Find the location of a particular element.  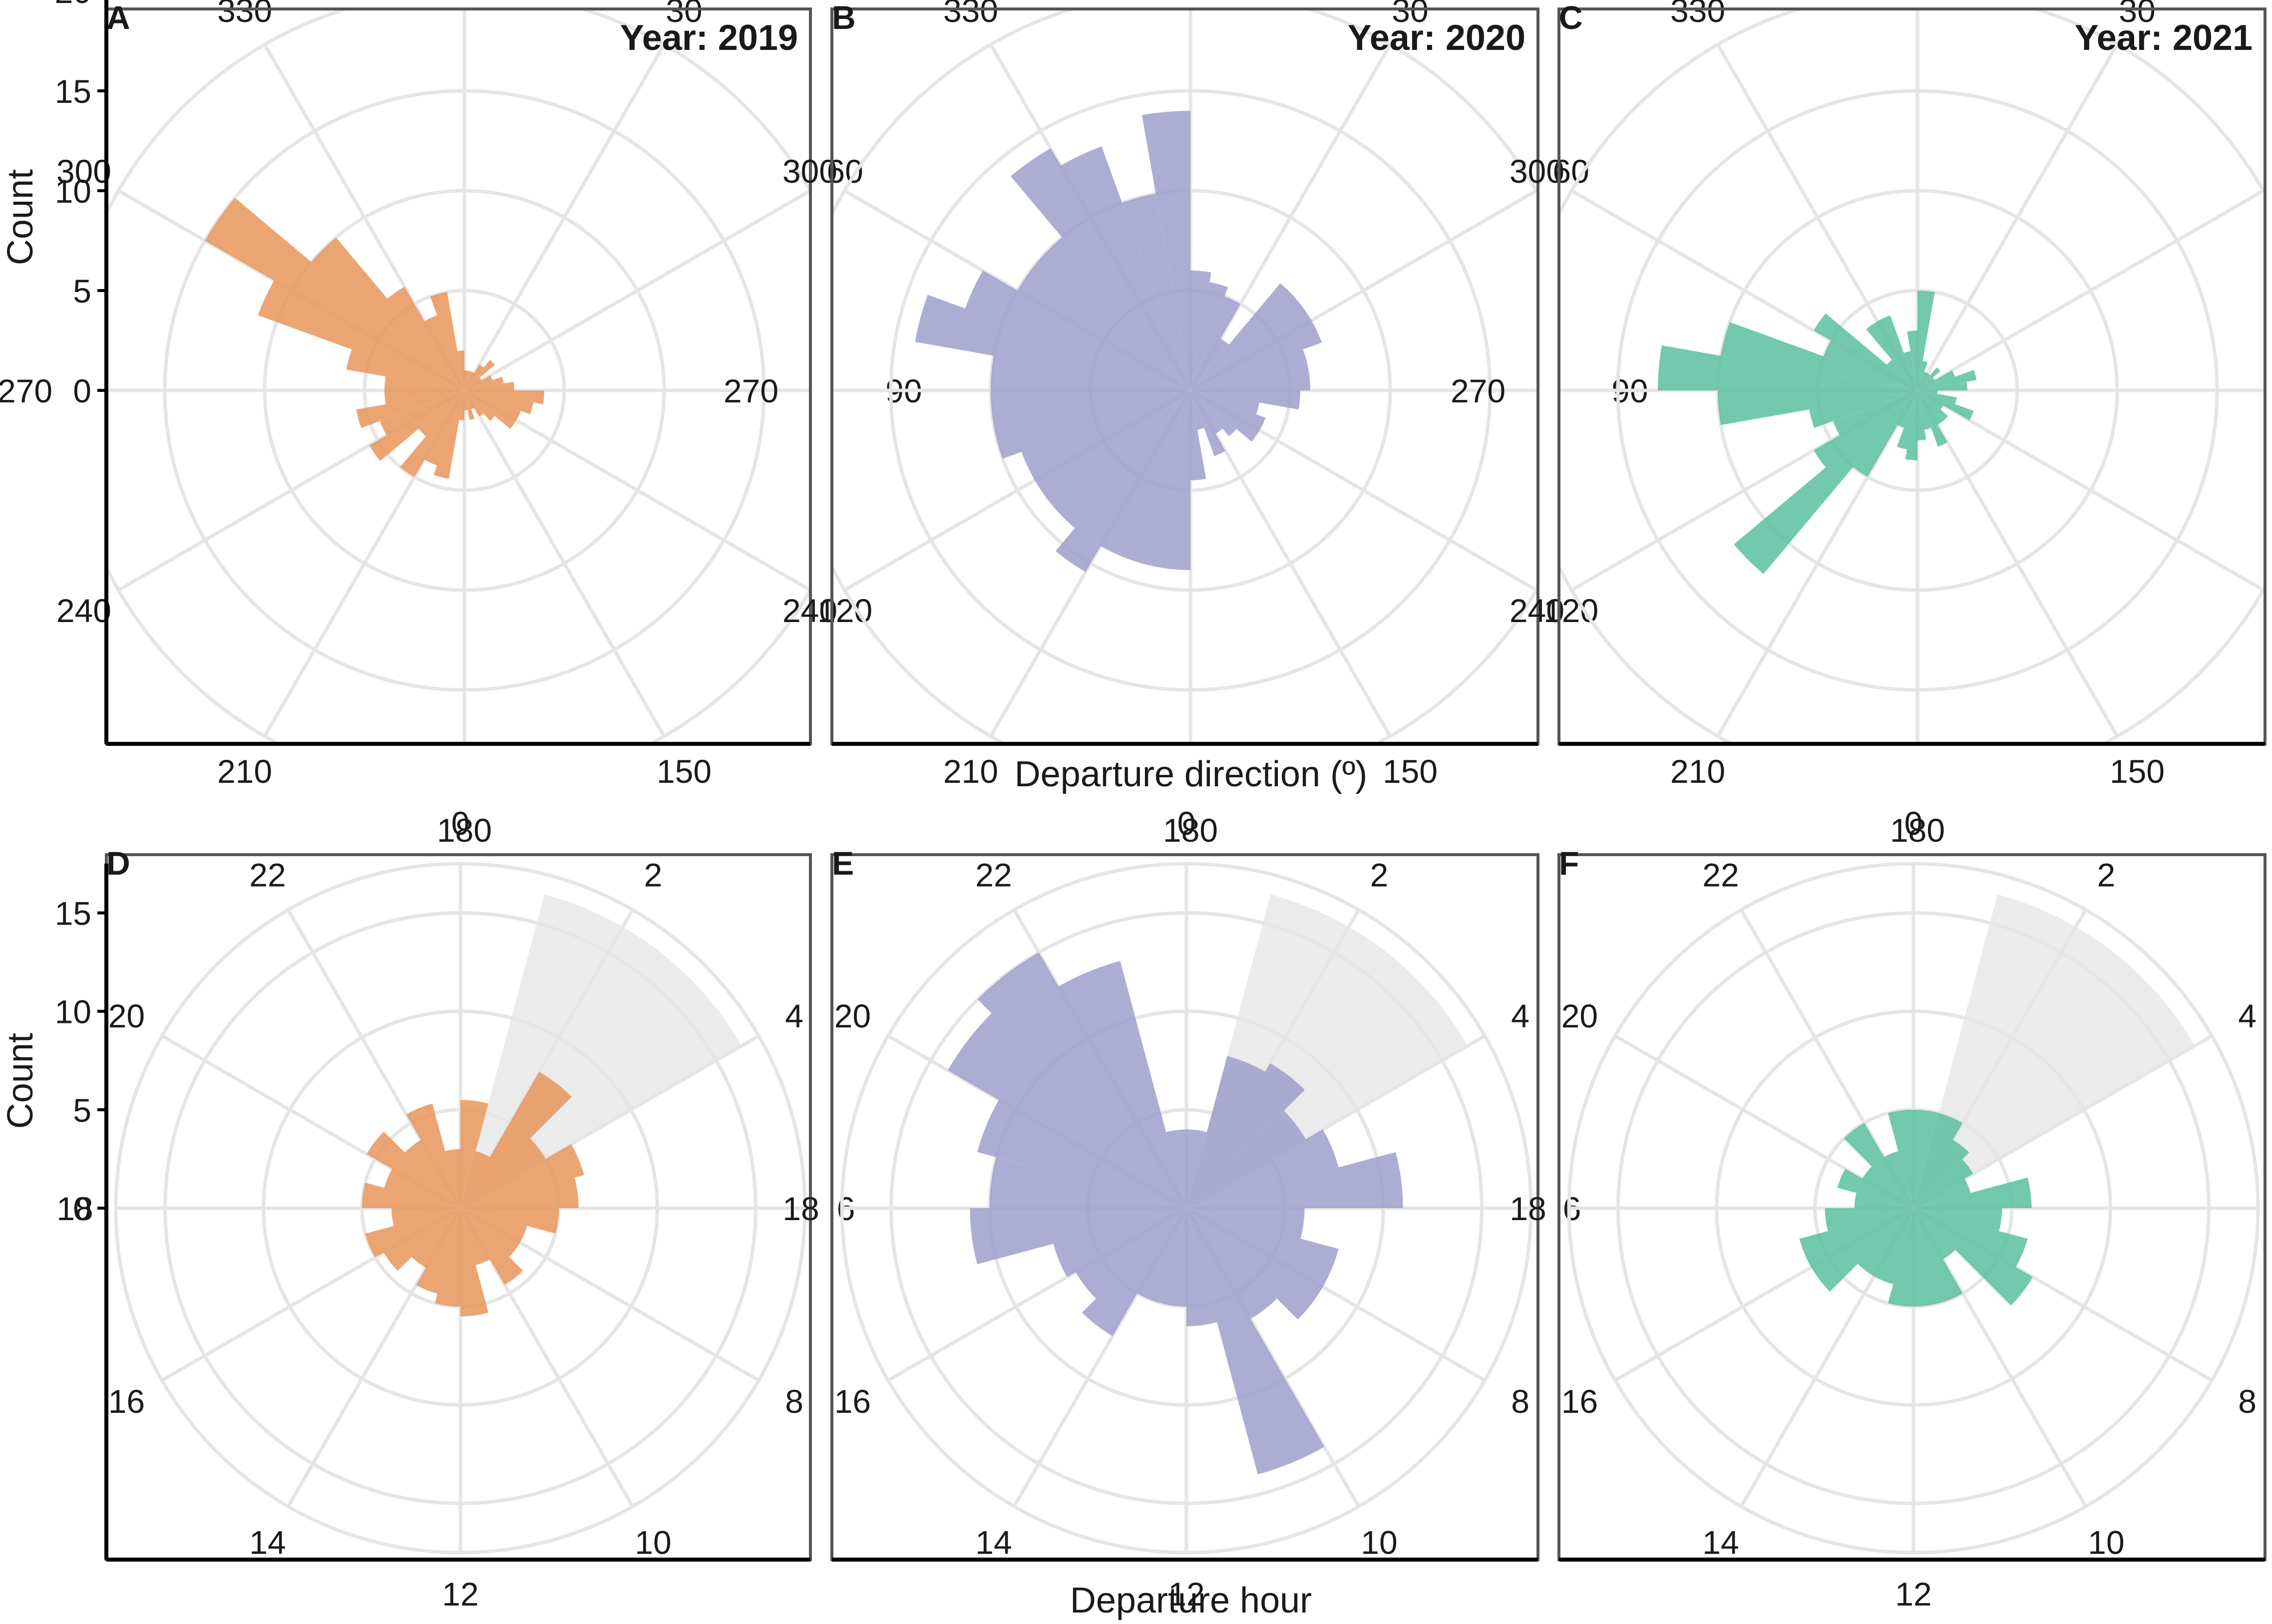

y-tick-label: 10 is located at coordinates (73, 191).